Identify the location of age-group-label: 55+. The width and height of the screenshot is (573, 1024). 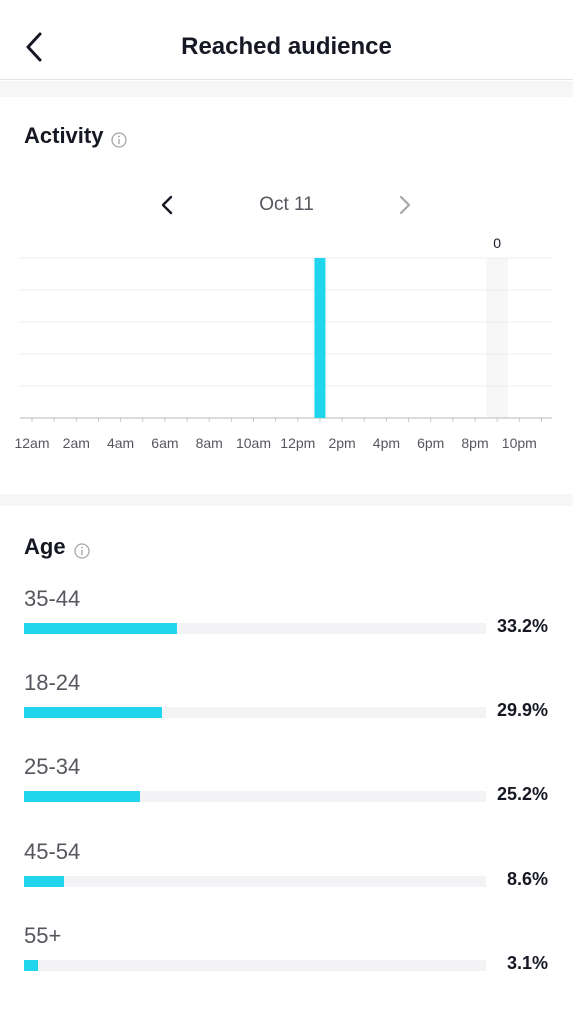
(43, 935).